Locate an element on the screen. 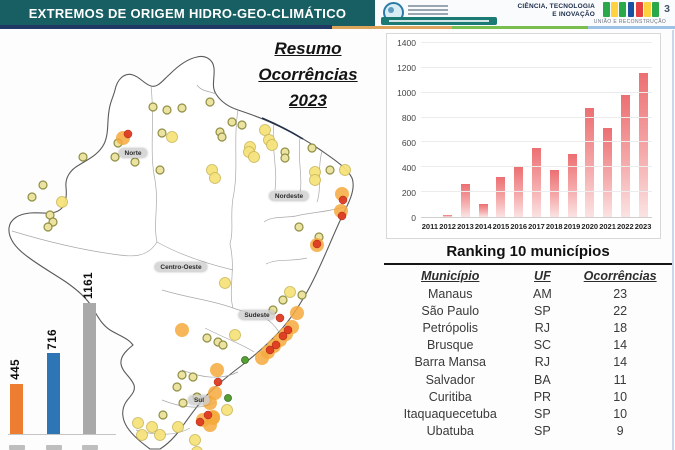 The width and height of the screenshot is (675, 450). x-axis-label: 2012 is located at coordinates (447, 226).